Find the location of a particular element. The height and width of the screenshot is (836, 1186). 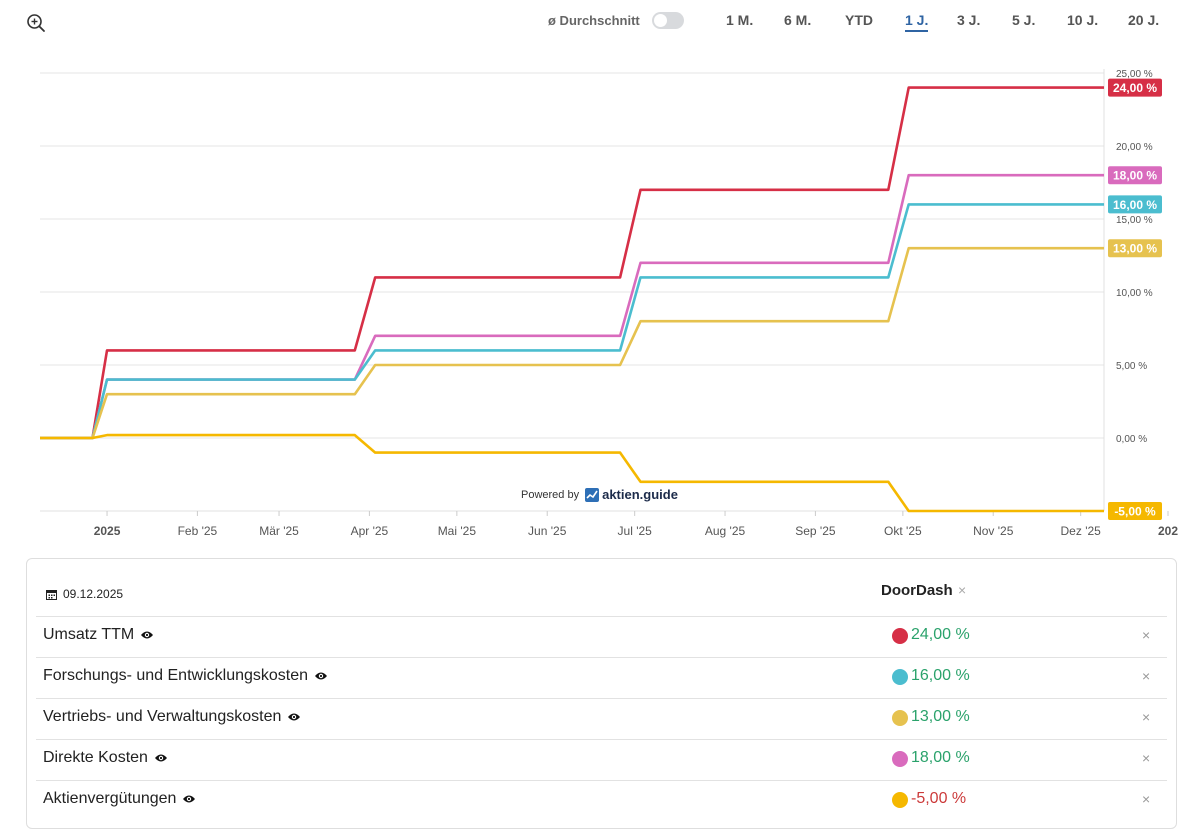

company-name: DoorDash is located at coordinates (917, 590).